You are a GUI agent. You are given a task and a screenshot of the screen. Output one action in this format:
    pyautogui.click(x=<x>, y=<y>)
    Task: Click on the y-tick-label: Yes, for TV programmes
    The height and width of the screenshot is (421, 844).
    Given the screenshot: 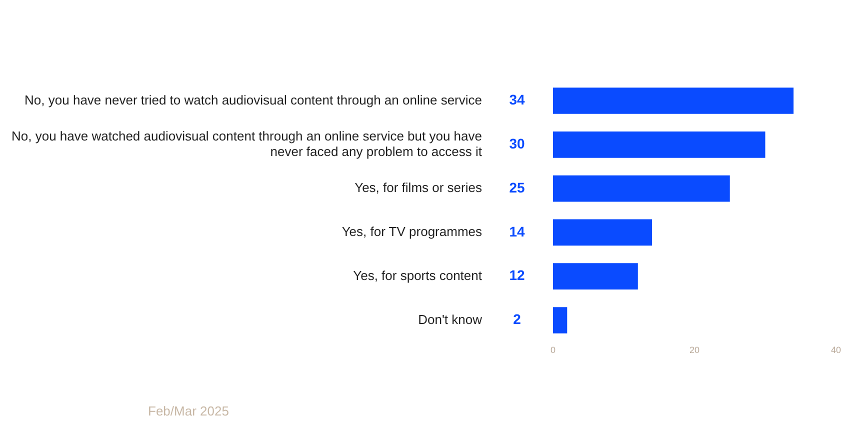 What is the action you would take?
    pyautogui.click(x=412, y=232)
    